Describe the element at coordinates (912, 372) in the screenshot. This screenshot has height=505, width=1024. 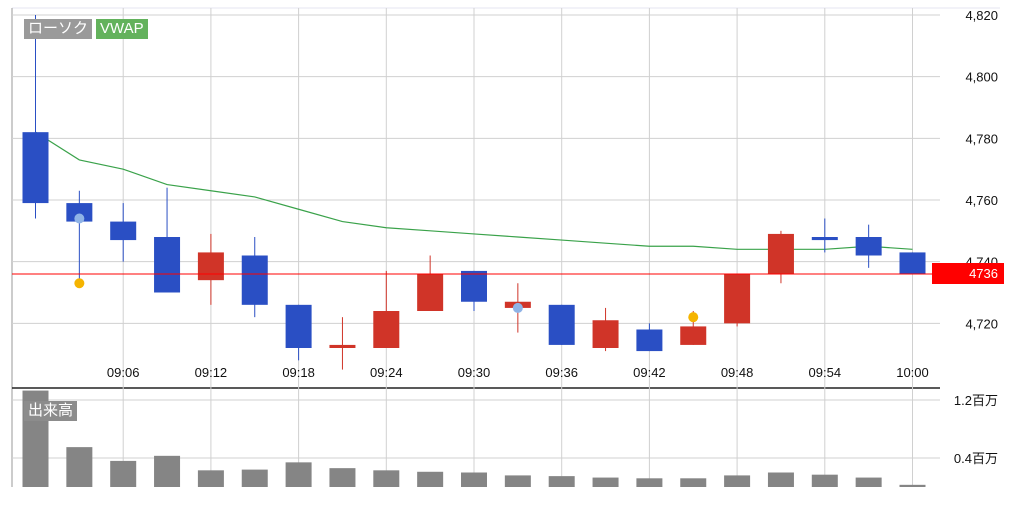
I see `x-tick-label: 10:00` at that location.